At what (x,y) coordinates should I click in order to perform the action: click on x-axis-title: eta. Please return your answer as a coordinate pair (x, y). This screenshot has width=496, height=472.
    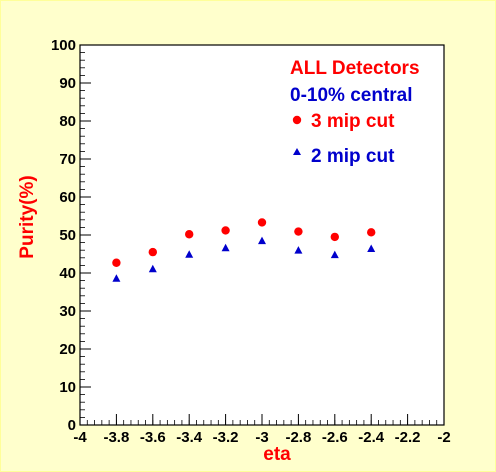
    Looking at the image, I should click on (277, 454).